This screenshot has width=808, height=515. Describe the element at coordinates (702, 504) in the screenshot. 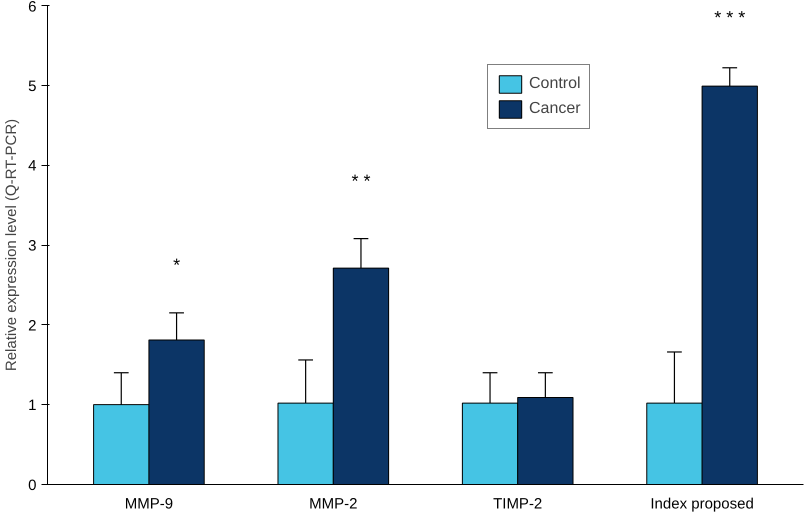

I see `x-tick-label: Index proposed` at that location.